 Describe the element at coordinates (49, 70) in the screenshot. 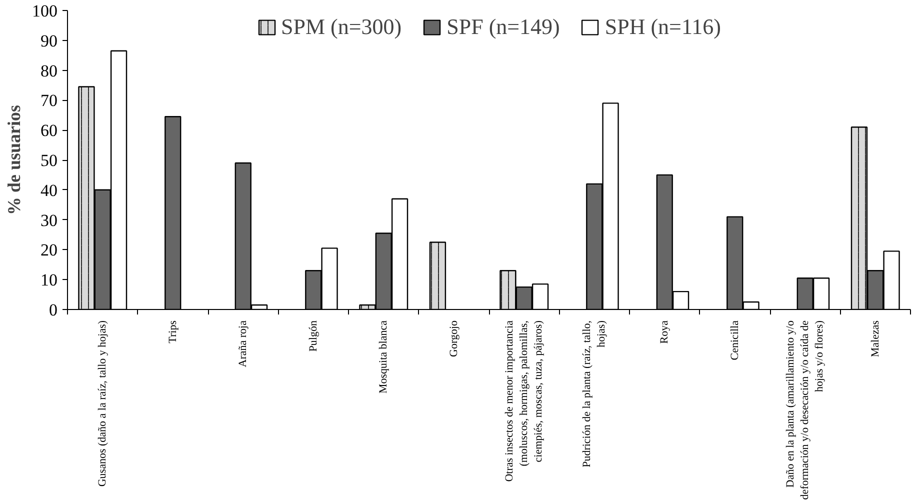

I see `y-tick-label: 80` at that location.